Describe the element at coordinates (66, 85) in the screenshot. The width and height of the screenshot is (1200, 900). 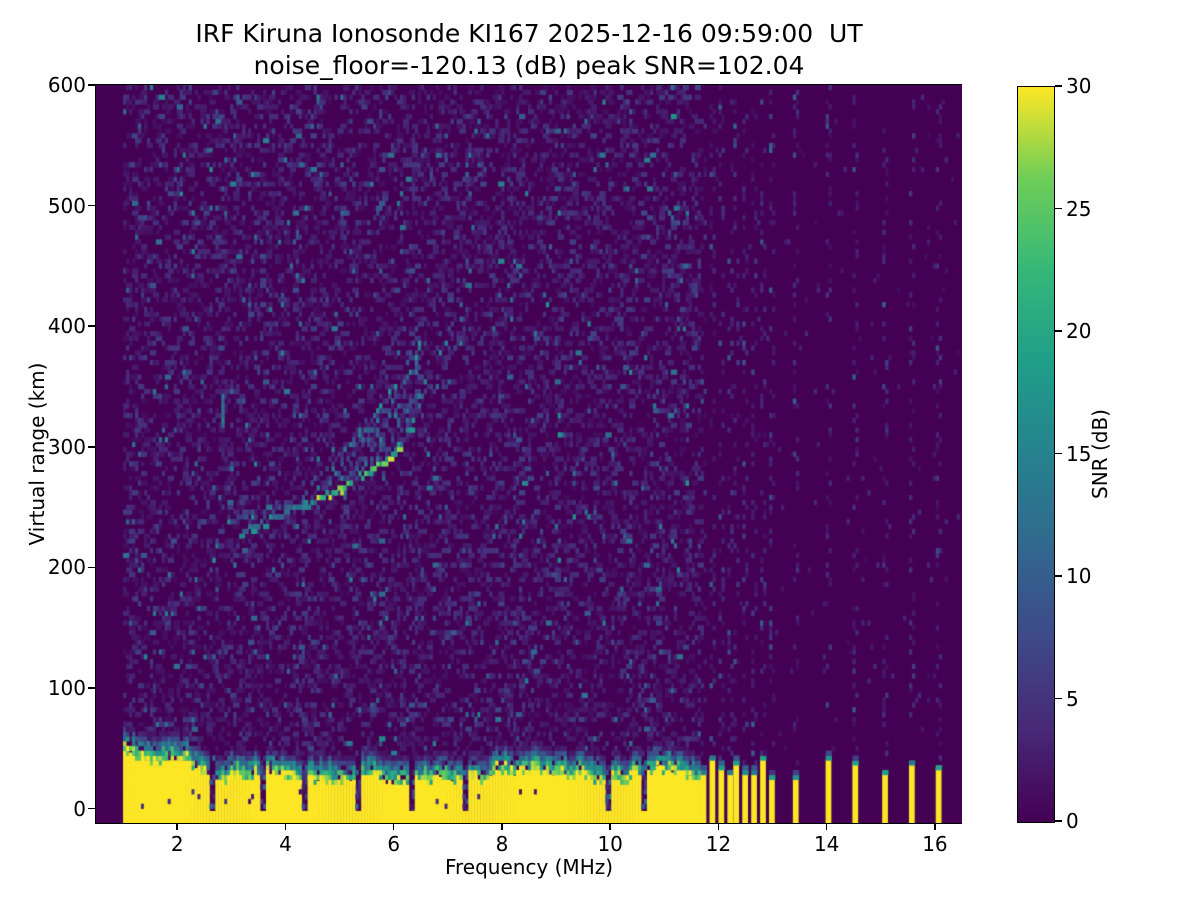
I see `y-tick-label: 600` at that location.